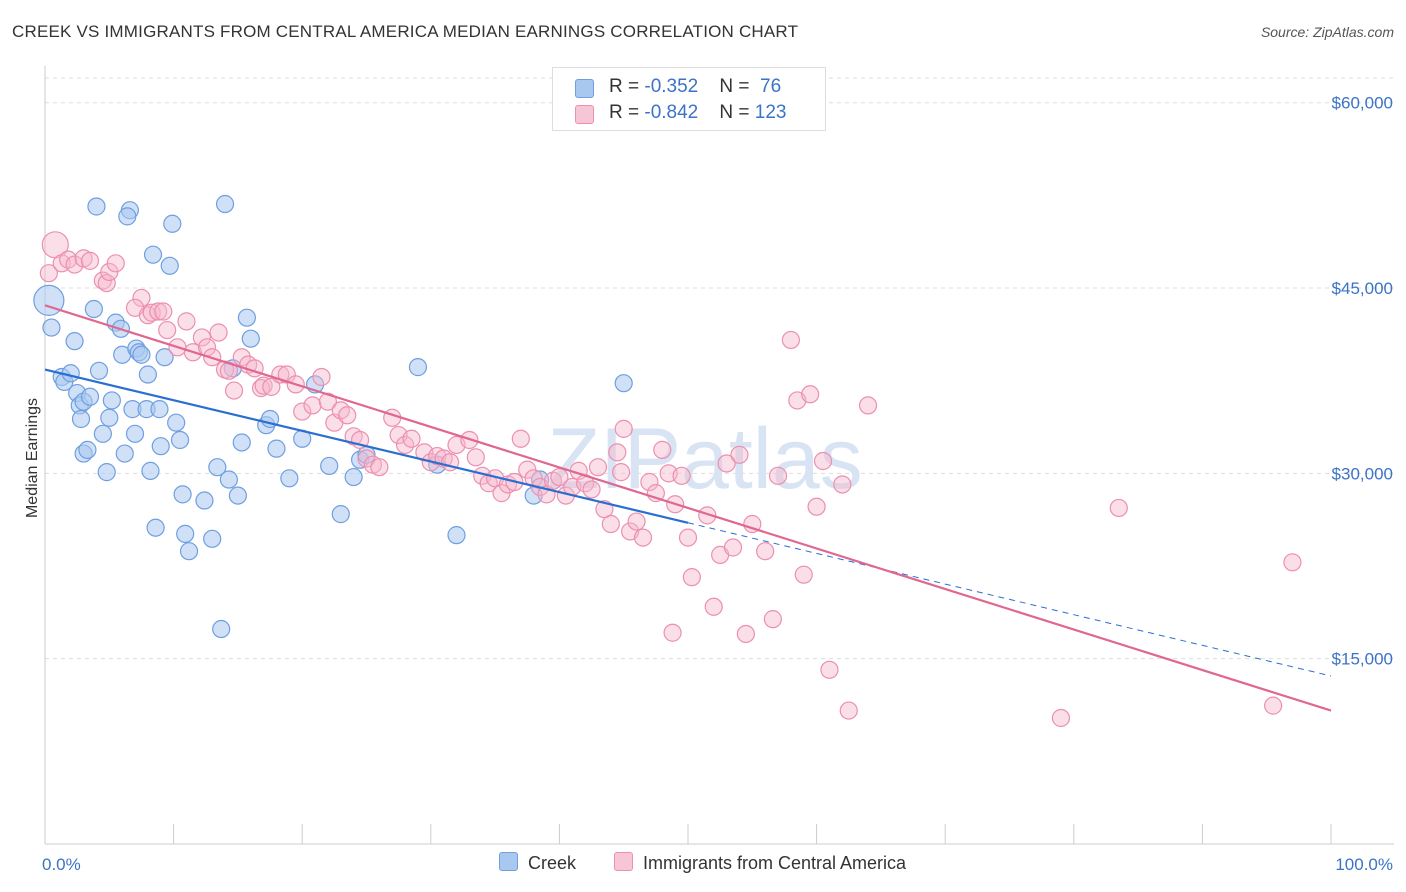  I want to click on bottom-legend-label-immigrants: Immigrants from Central America, so click(775, 863).